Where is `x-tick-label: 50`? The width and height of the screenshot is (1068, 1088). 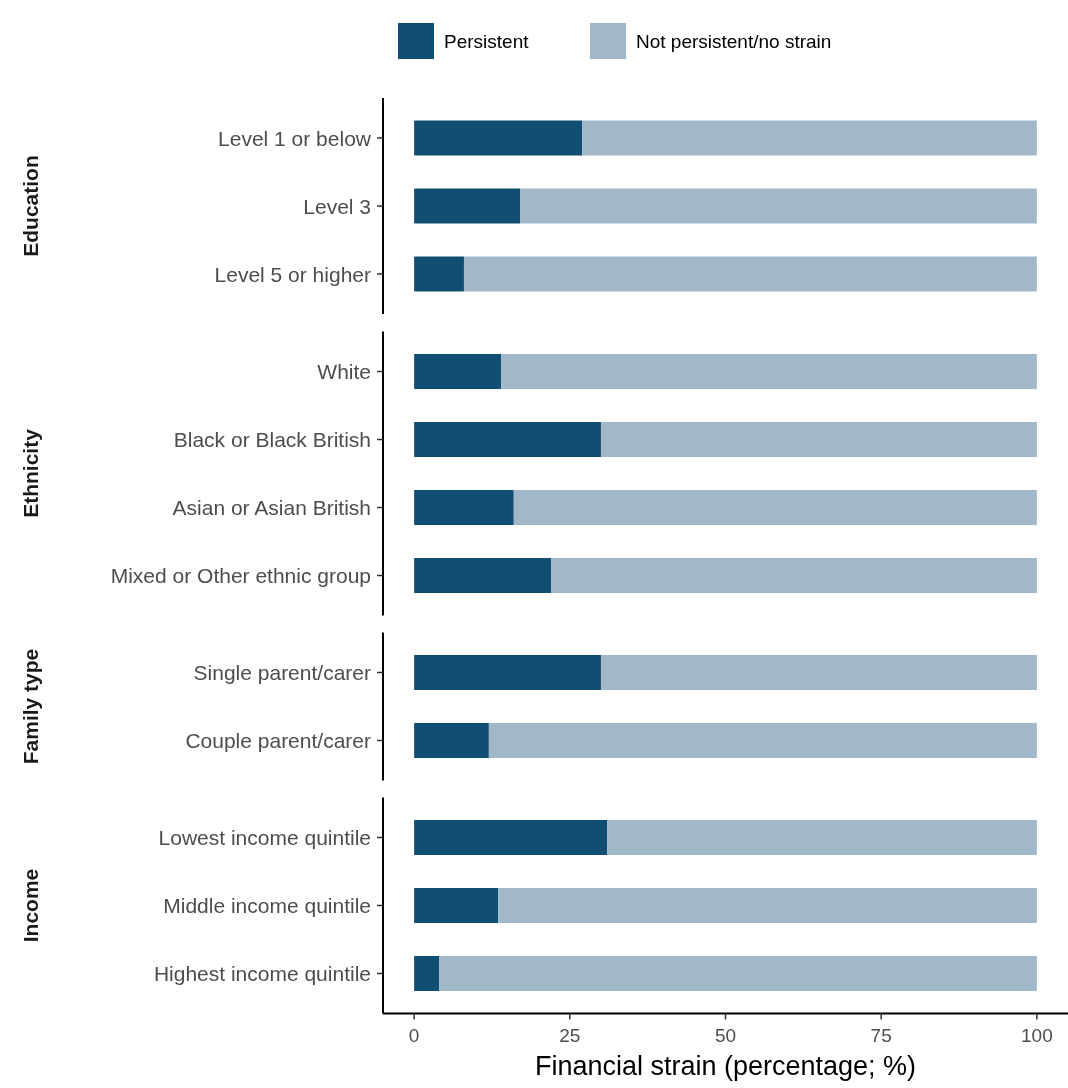 x-tick-label: 50 is located at coordinates (725, 1035).